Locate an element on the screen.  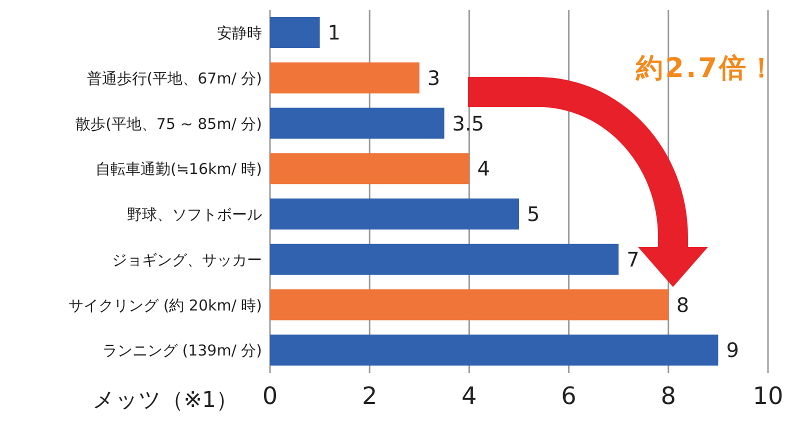
x-tick-label: 6 is located at coordinates (568, 396).